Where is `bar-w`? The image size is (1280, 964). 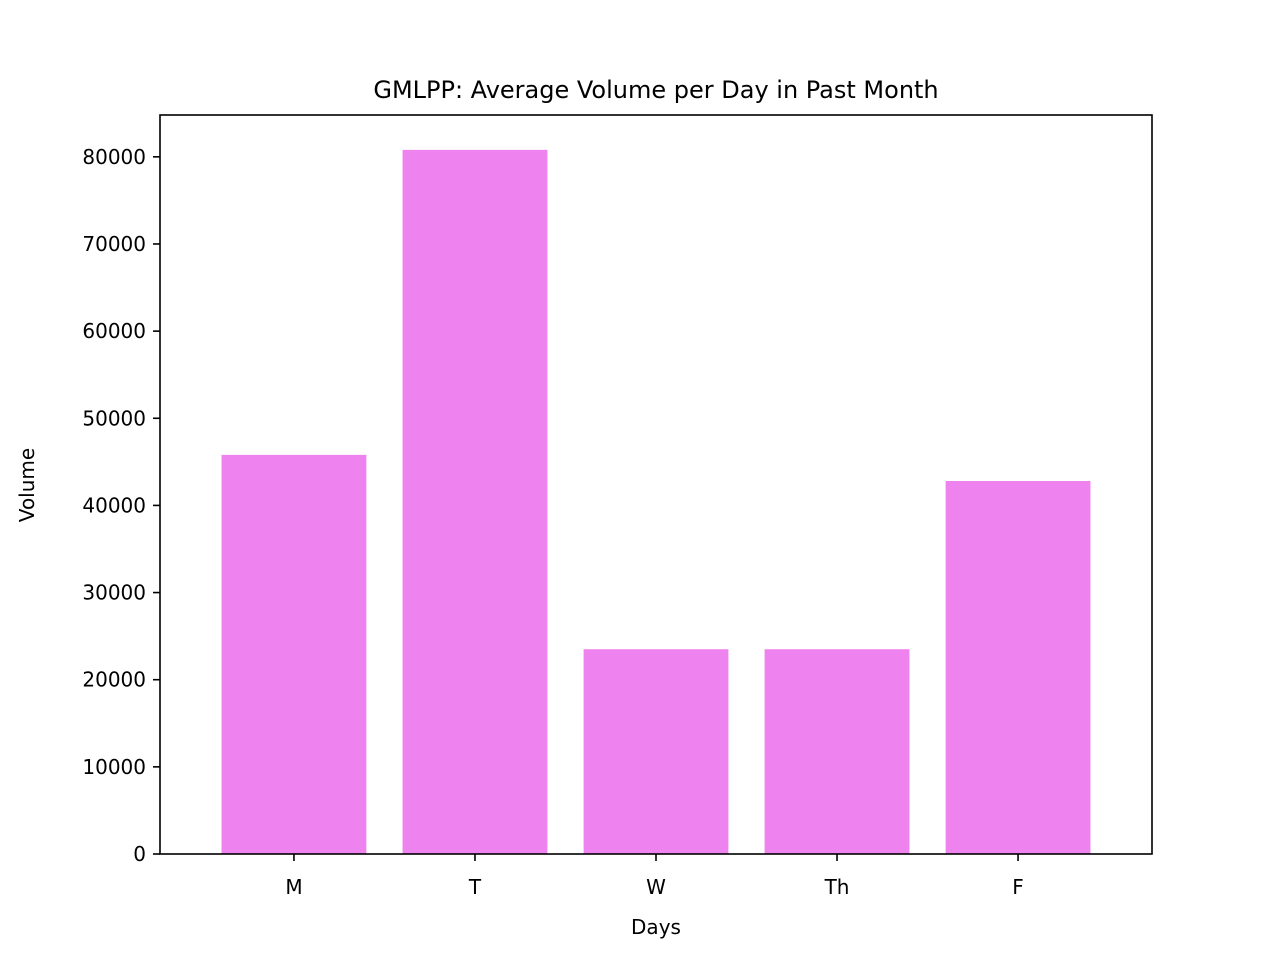 bar-w is located at coordinates (656, 751).